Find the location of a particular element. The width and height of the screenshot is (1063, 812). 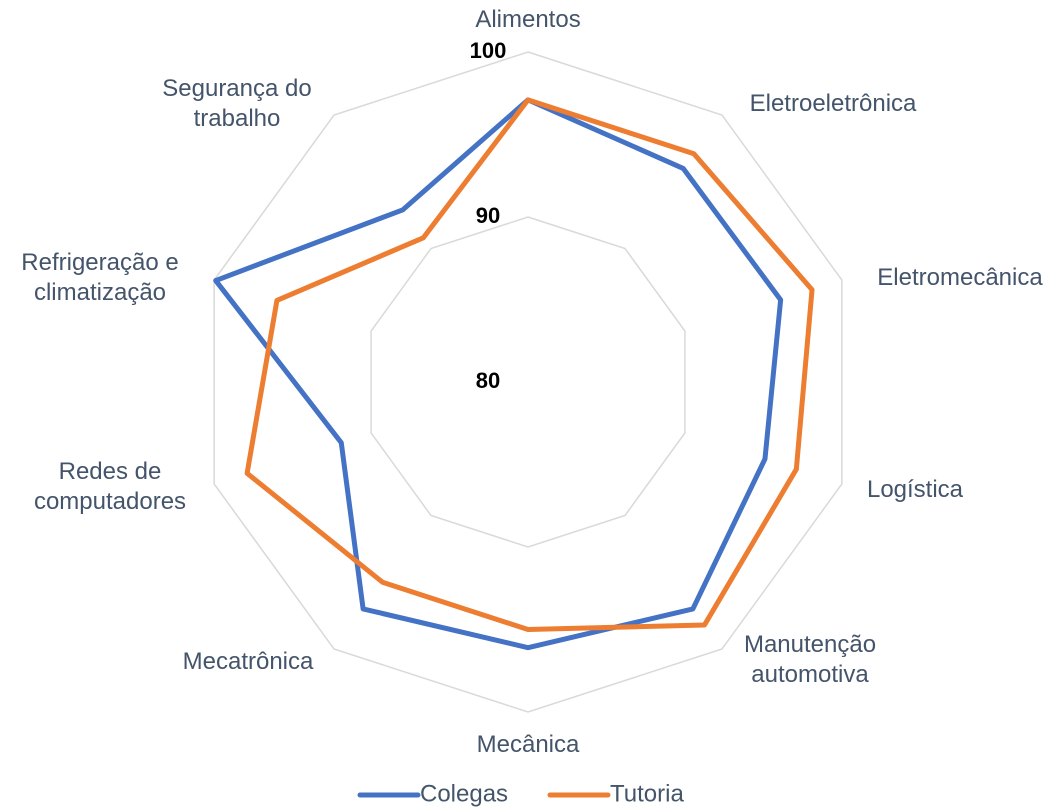

category-label: Mecatrônica is located at coordinates (248, 661).